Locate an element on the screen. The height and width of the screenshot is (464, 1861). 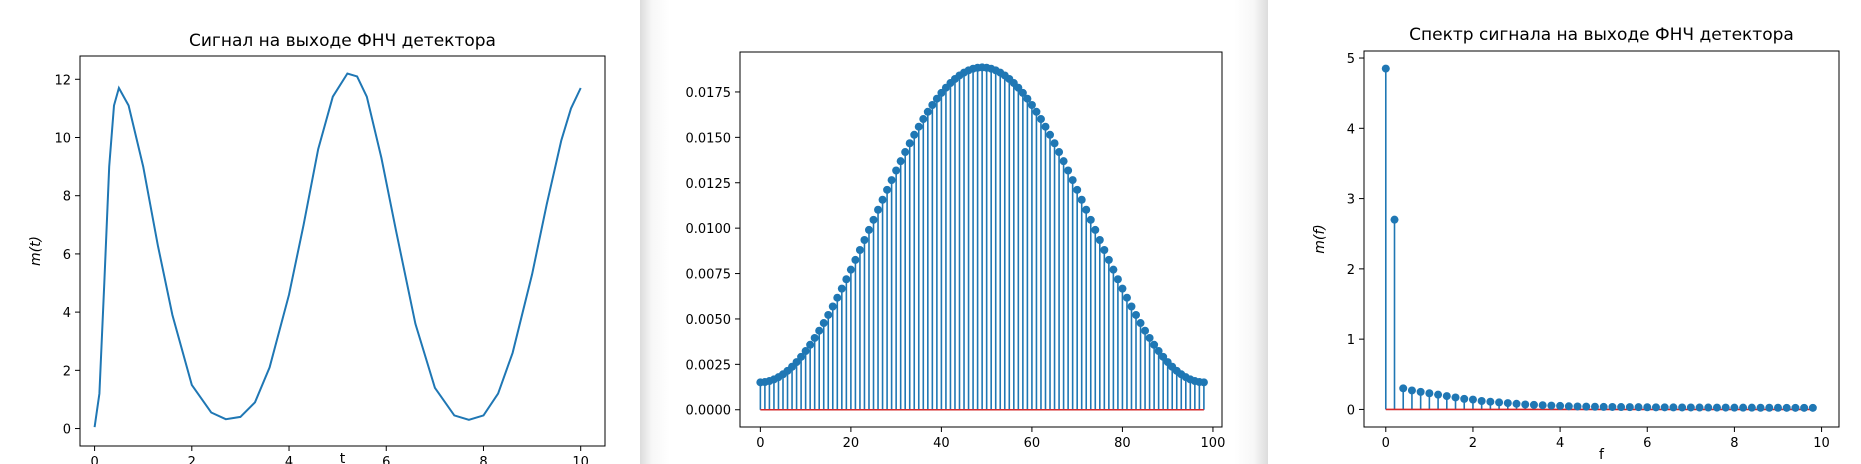
y-tick-label: 3 is located at coordinates (1351, 200).